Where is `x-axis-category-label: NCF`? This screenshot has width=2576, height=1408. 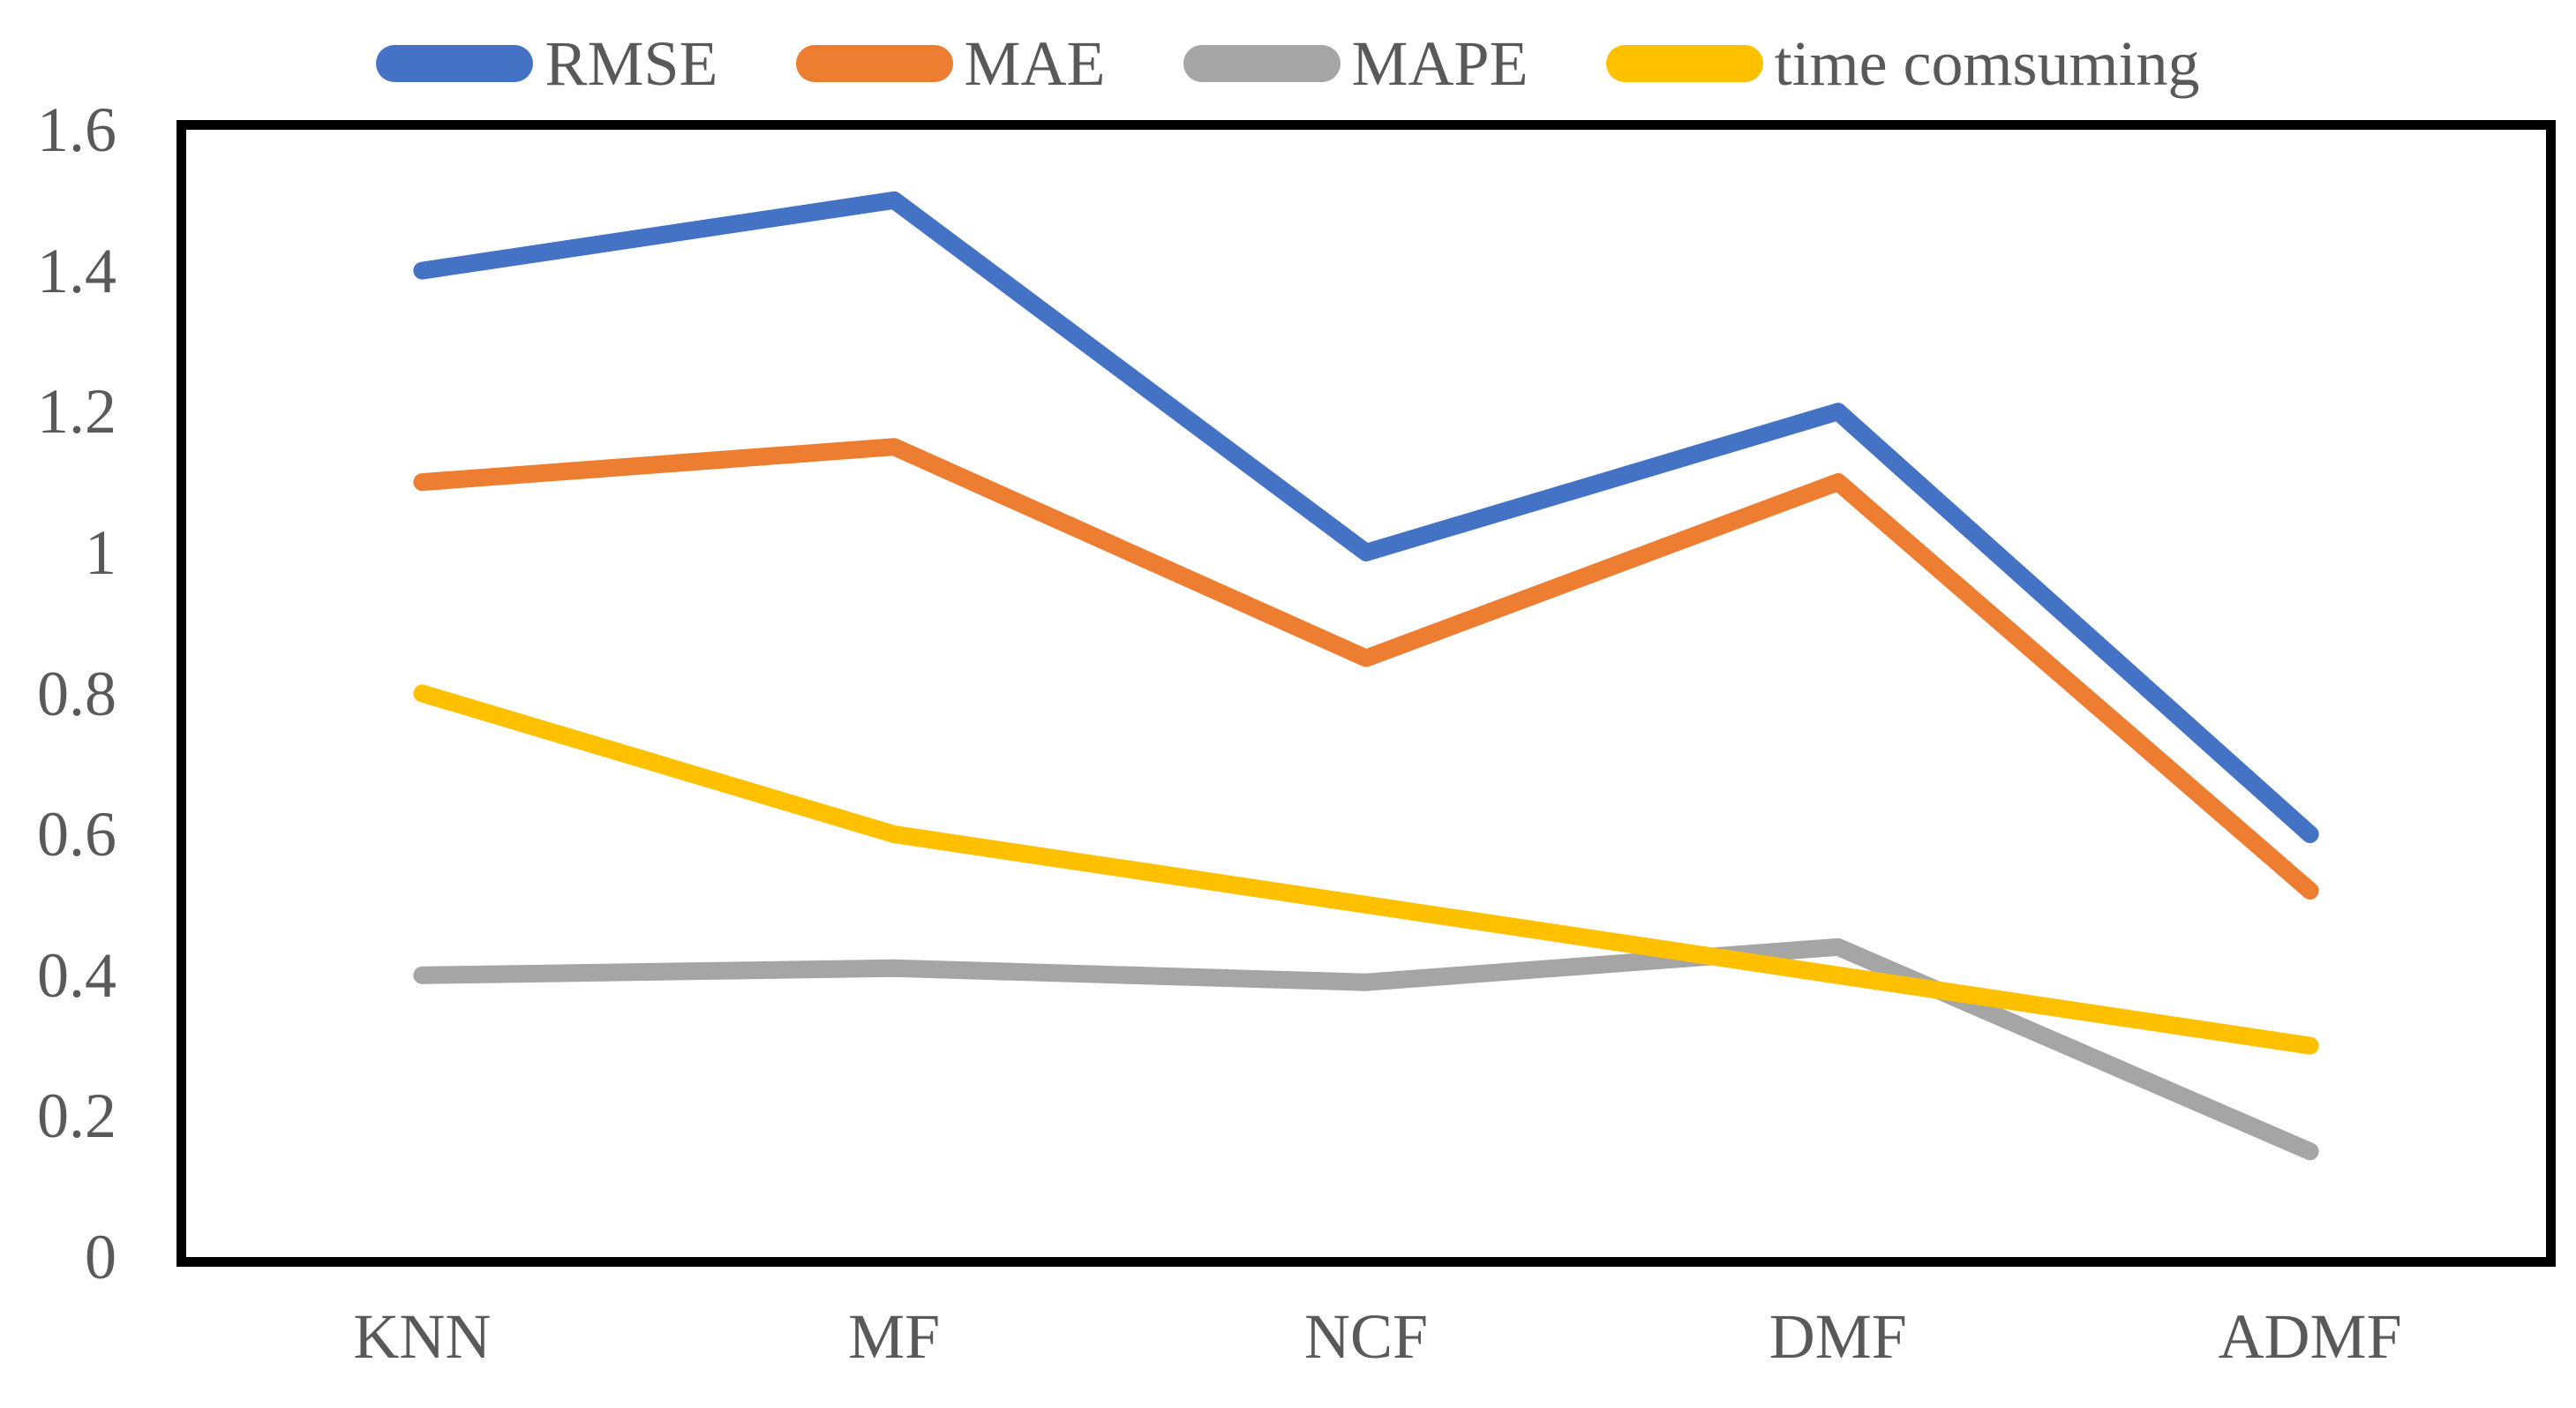 x-axis-category-label: NCF is located at coordinates (1366, 1336).